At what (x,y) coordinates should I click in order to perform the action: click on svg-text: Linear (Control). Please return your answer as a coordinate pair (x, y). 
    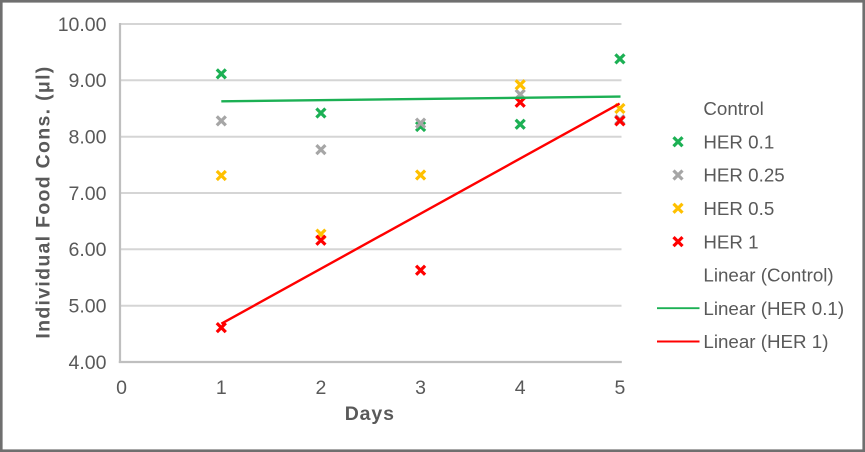
    Looking at the image, I should click on (768, 275).